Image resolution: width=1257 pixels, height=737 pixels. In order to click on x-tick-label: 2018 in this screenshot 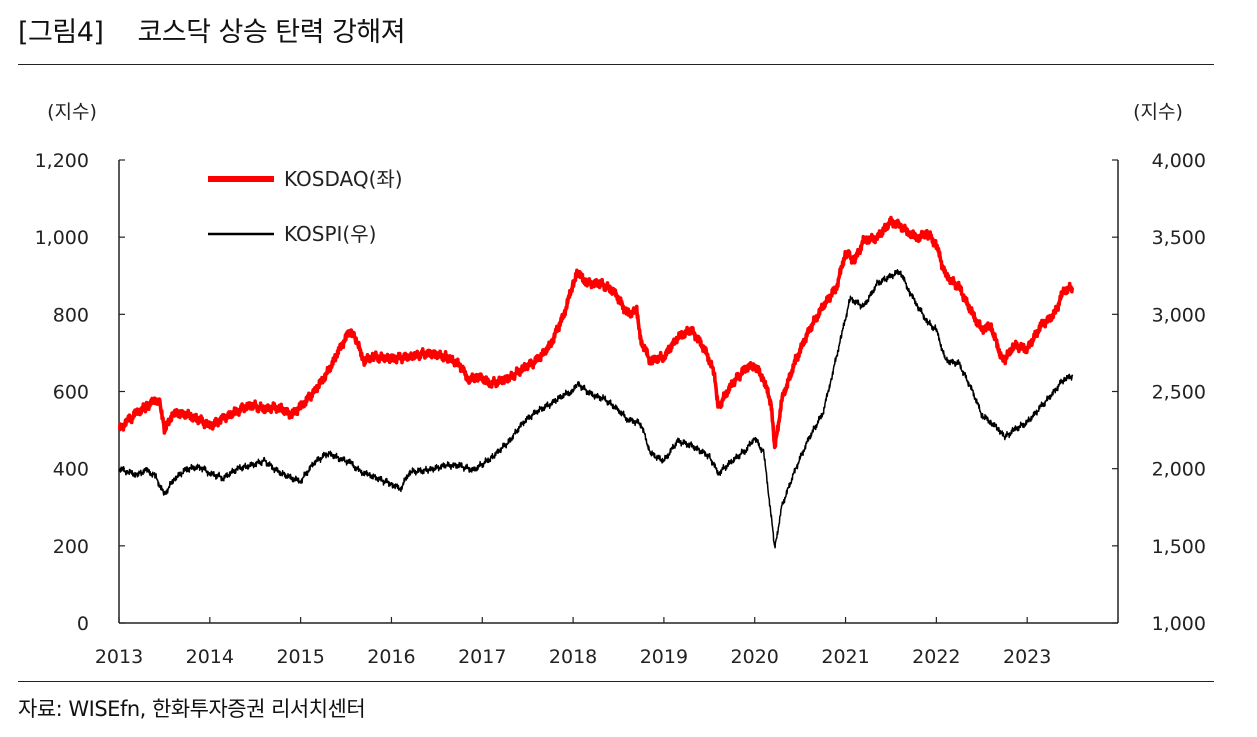, I will do `click(573, 657)`.